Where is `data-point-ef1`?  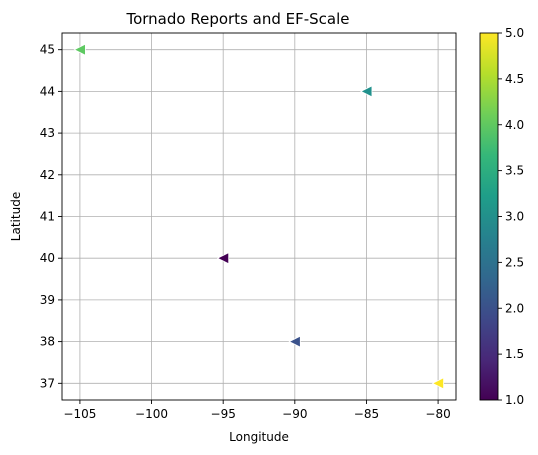
data-point-ef1 is located at coordinates (223, 258).